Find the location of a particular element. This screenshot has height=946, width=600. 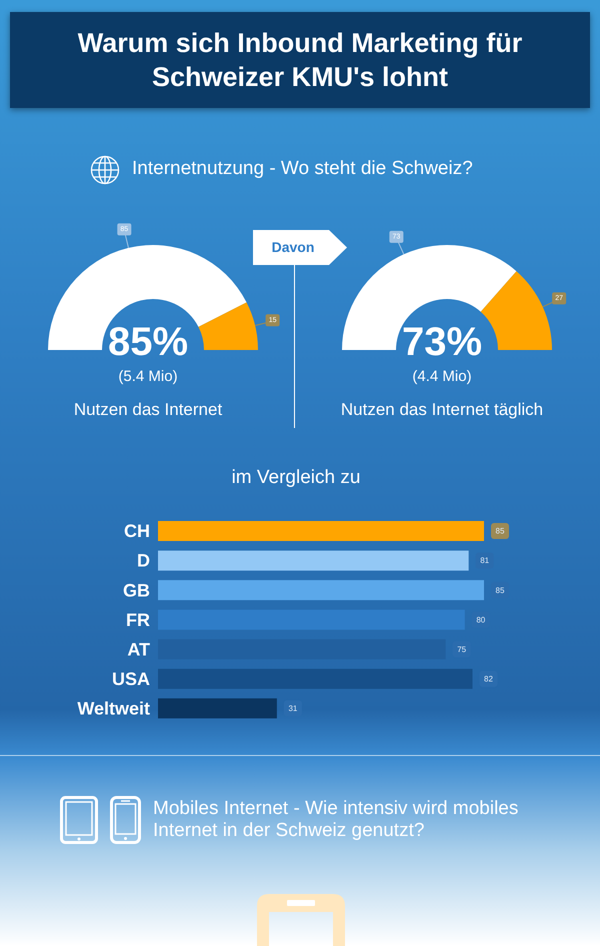

text: (5.4 Mio) is located at coordinates (148, 376).